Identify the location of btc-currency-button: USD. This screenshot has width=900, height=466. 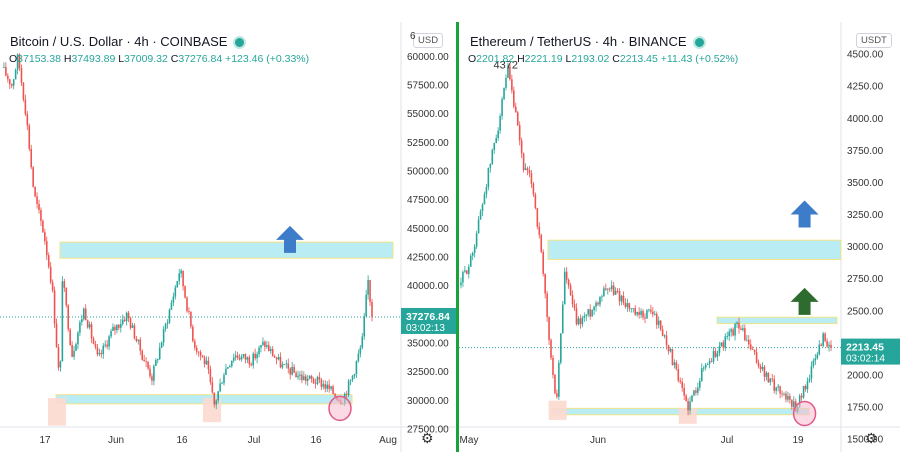
(428, 40).